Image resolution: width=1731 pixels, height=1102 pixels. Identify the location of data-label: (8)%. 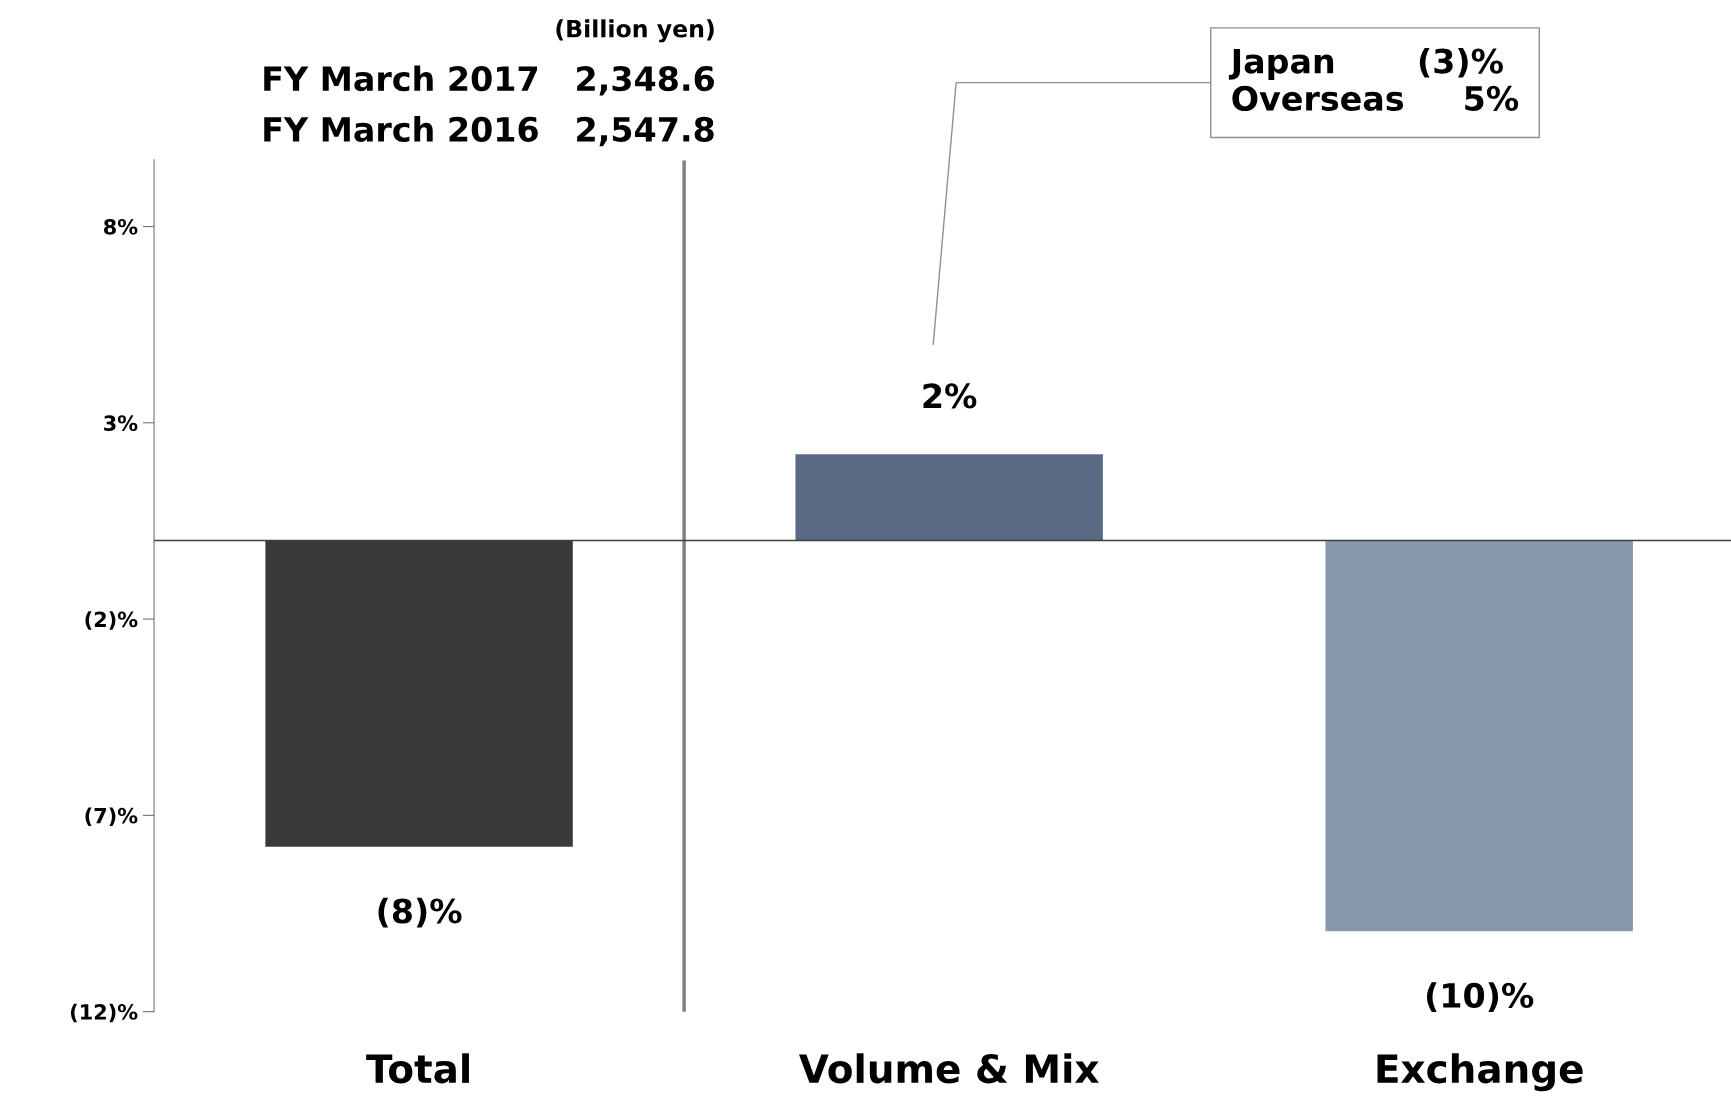
(420, 912).